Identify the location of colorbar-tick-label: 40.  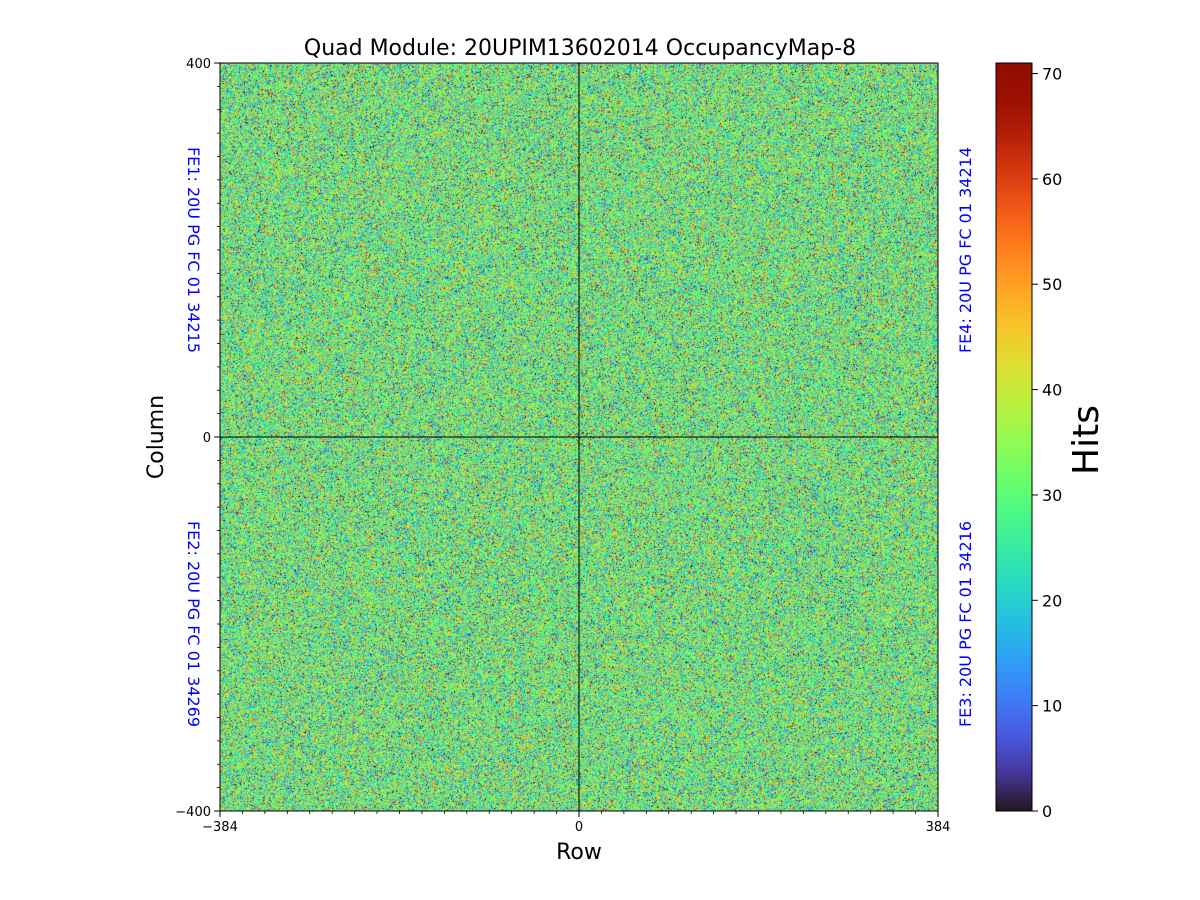
(1052, 390).